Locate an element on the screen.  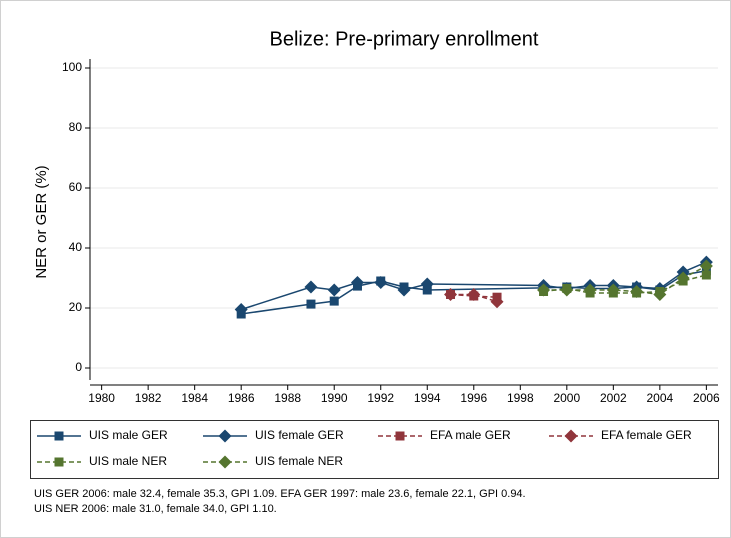
x-tick-label: 1980 is located at coordinates (101, 398).